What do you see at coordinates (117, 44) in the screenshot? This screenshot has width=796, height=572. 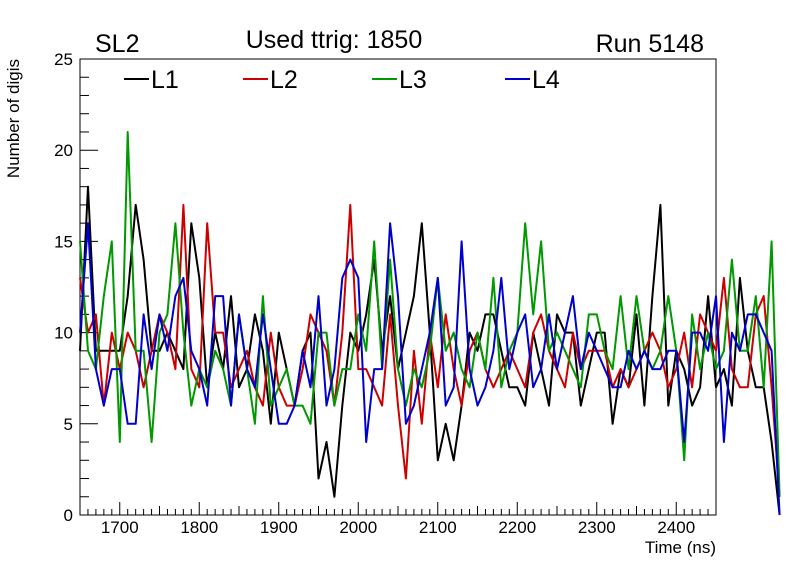 I see `left-label: SL2` at bounding box center [117, 44].